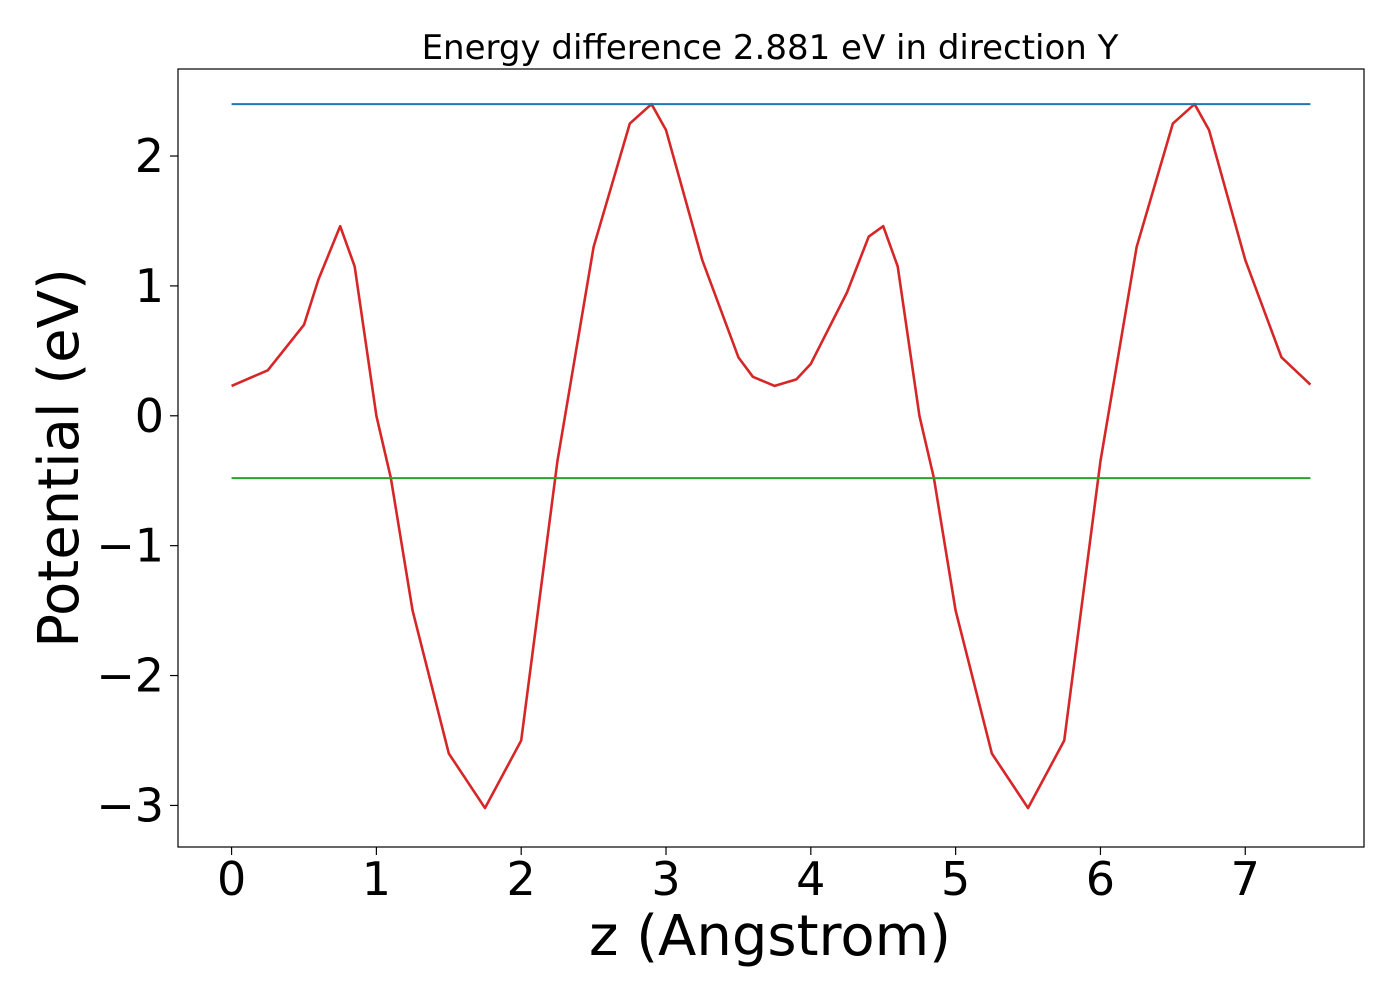 This screenshot has width=1400, height=1000. What do you see at coordinates (59, 458) in the screenshot?
I see `y-axis-label: Potential (eV)` at bounding box center [59, 458].